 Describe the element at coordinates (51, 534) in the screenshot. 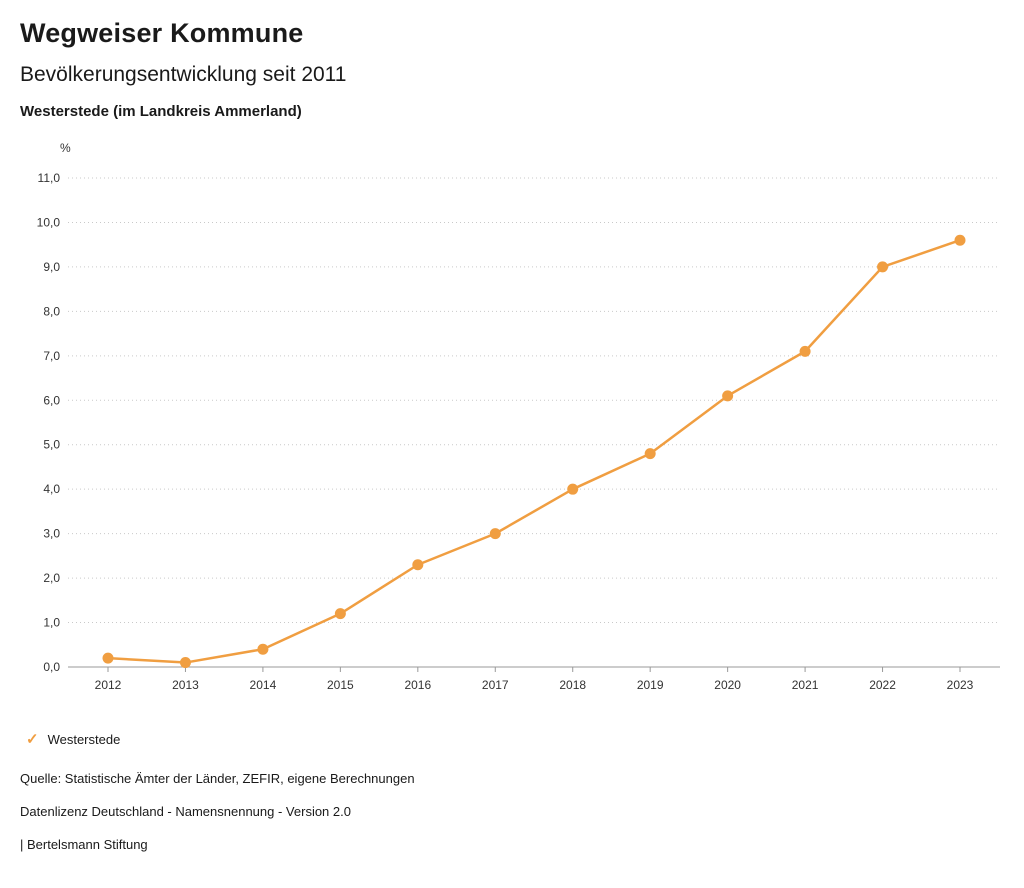

I see `y-tick-label: 3,0` at that location.